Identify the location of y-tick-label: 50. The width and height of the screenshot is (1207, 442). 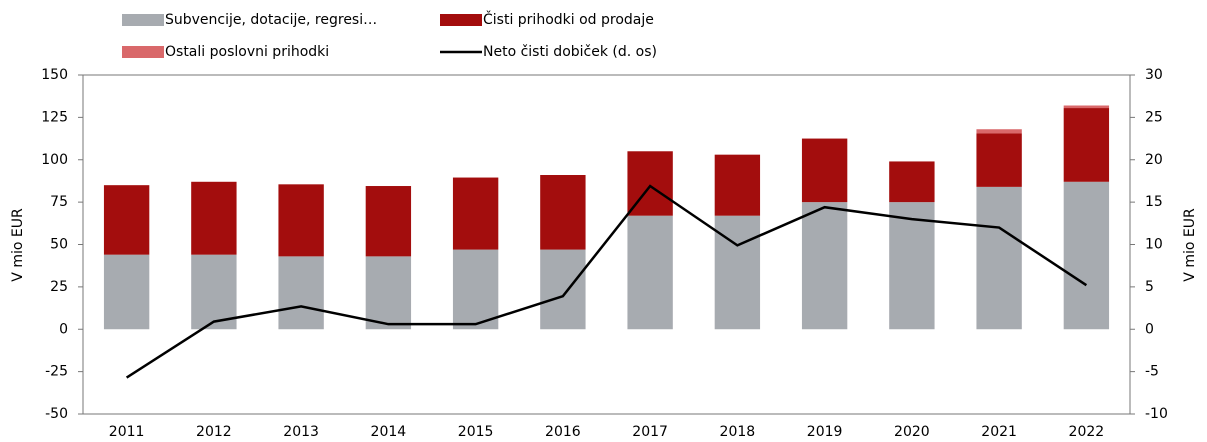
(59, 245).